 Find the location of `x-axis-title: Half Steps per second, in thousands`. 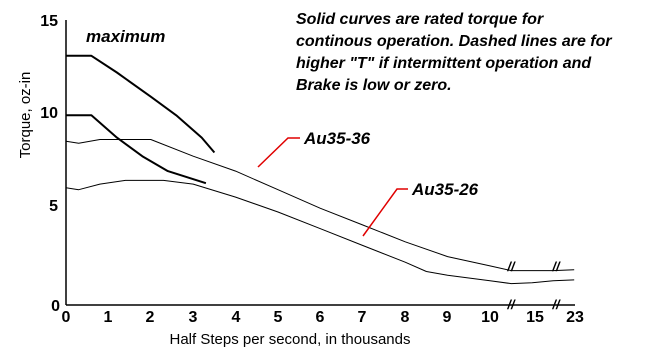

x-axis-title: Half Steps per second, in thousands is located at coordinates (290, 339).